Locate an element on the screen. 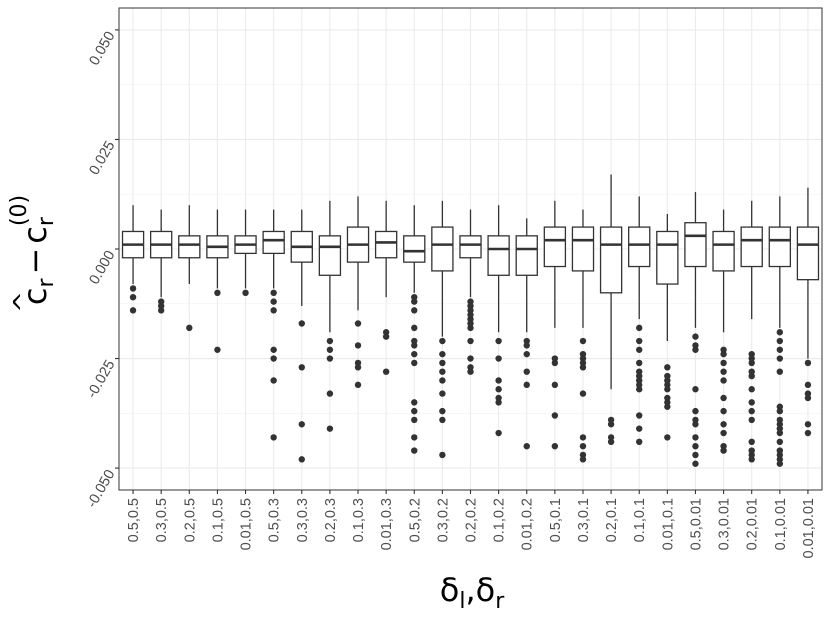 The height and width of the screenshot is (623, 830). box-0.1,0.3 is located at coordinates (358, 292).